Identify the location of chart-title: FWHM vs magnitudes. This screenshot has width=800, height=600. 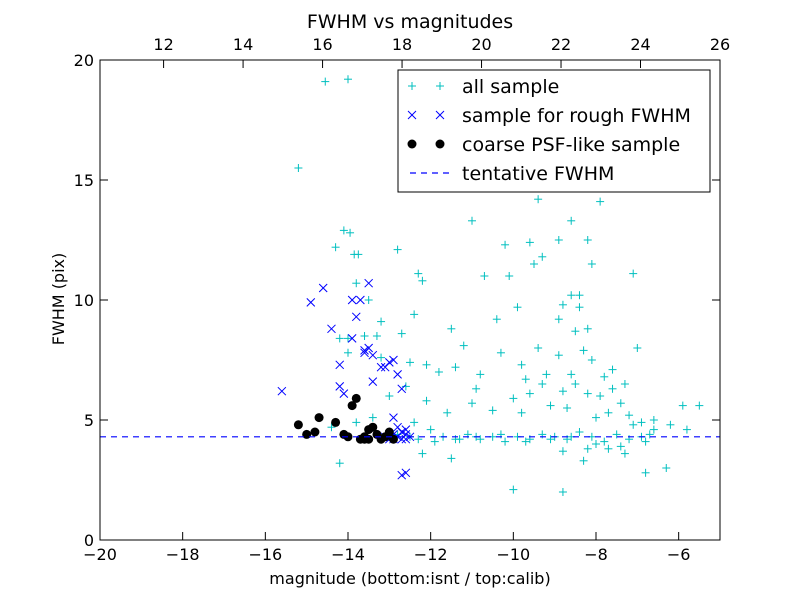
(410, 22).